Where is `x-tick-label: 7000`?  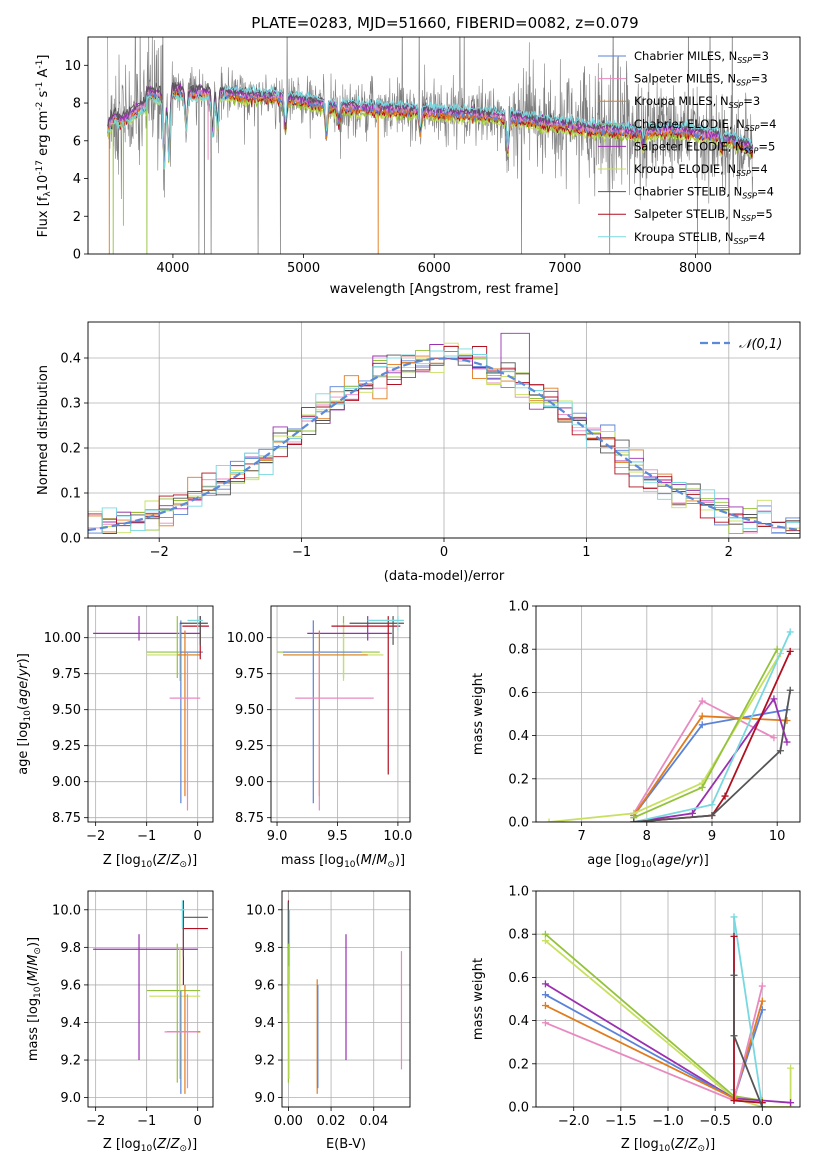 x-tick-label: 7000 is located at coordinates (564, 268).